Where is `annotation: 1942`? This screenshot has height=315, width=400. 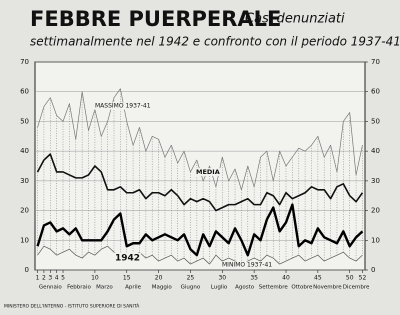 annotation: 1942 is located at coordinates (127, 259).